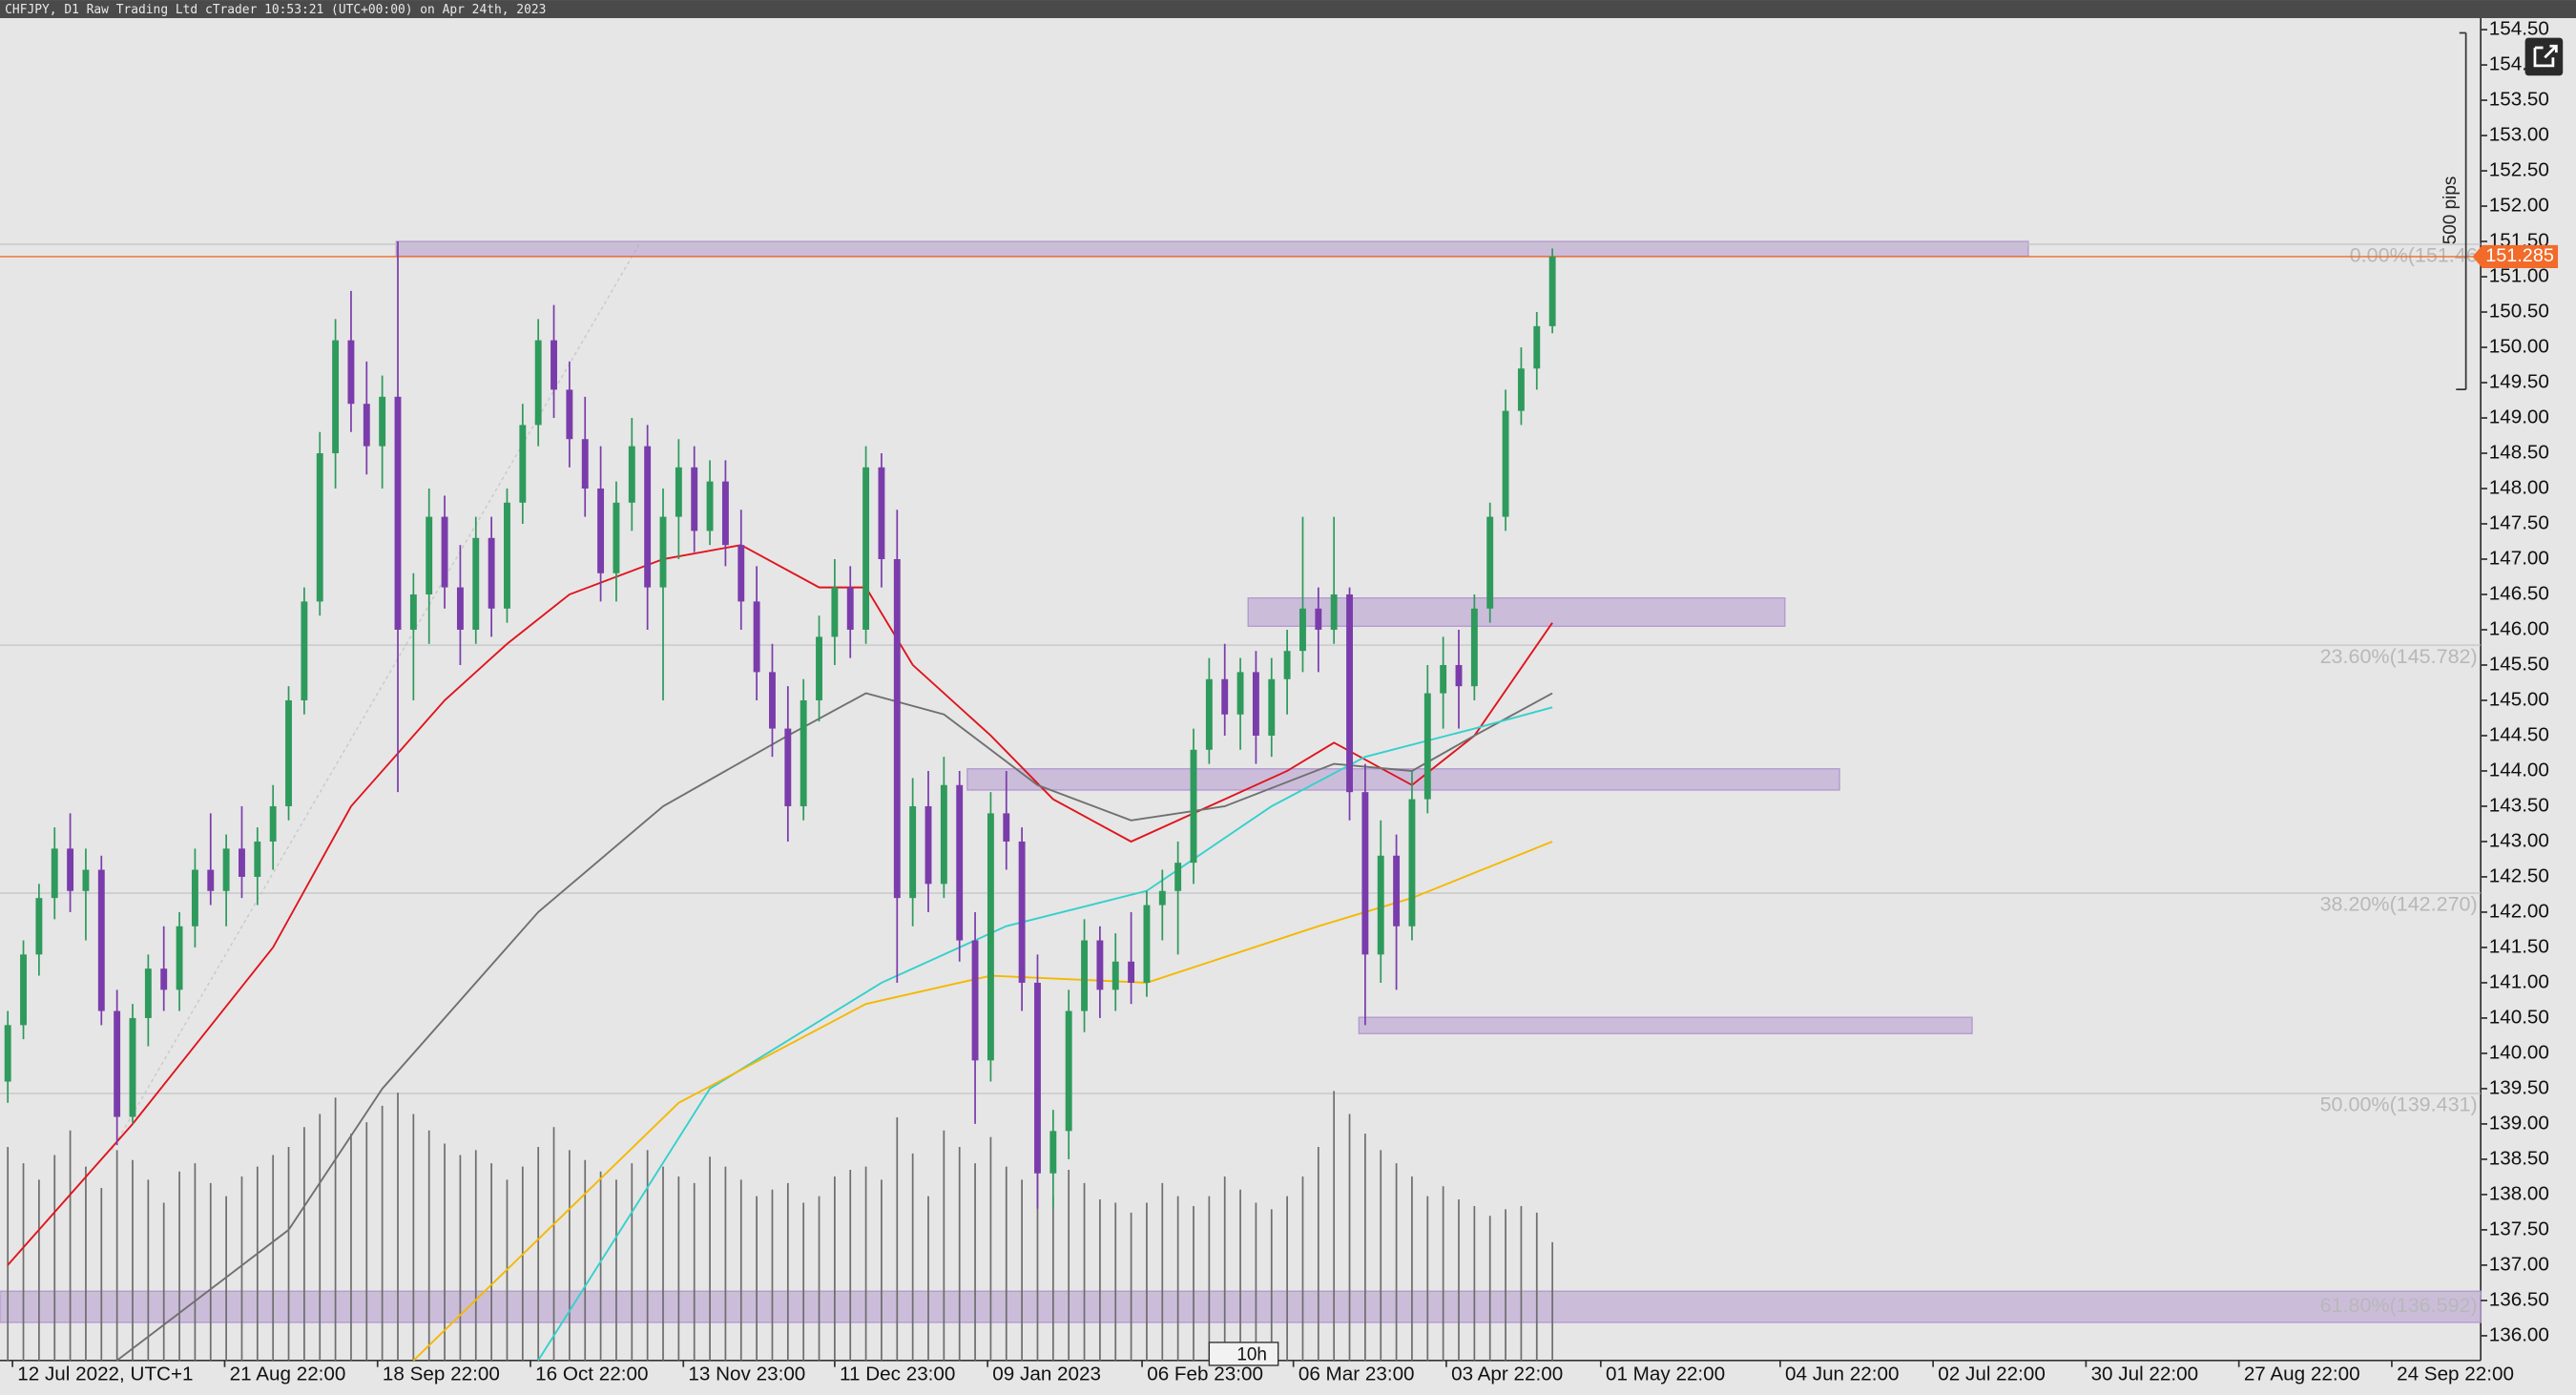  I want to click on x-tick-label: 04 Jun 22:00, so click(1842, 1375).